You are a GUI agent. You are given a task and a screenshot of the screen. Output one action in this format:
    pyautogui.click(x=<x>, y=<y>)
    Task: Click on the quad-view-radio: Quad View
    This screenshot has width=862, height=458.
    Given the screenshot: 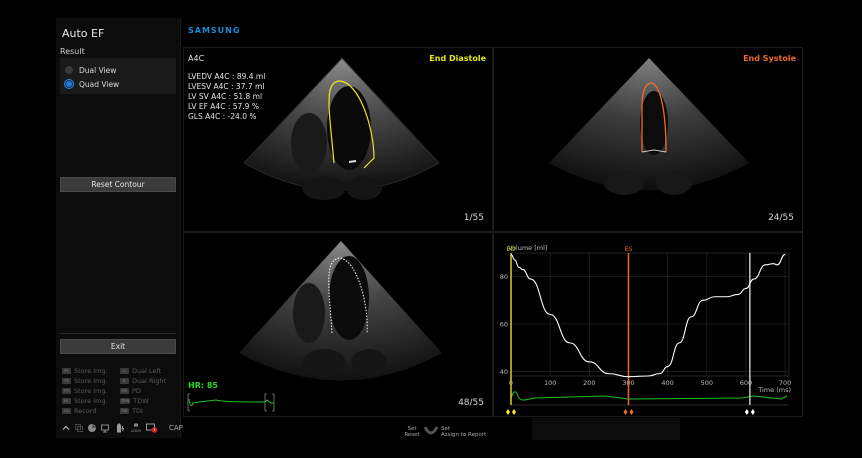 What is the action you would take?
    pyautogui.click(x=92, y=84)
    